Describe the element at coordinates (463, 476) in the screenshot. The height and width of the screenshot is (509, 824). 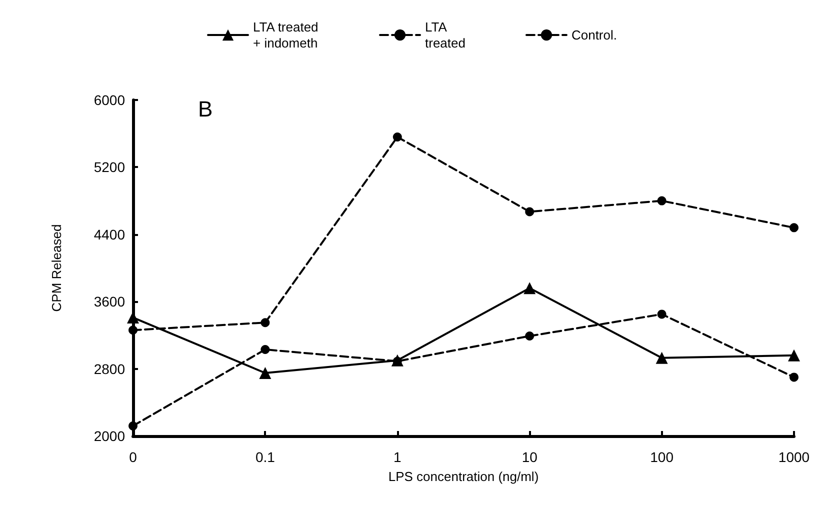
I see `x-axis-title: LPS concentration (ng/ml)` at that location.